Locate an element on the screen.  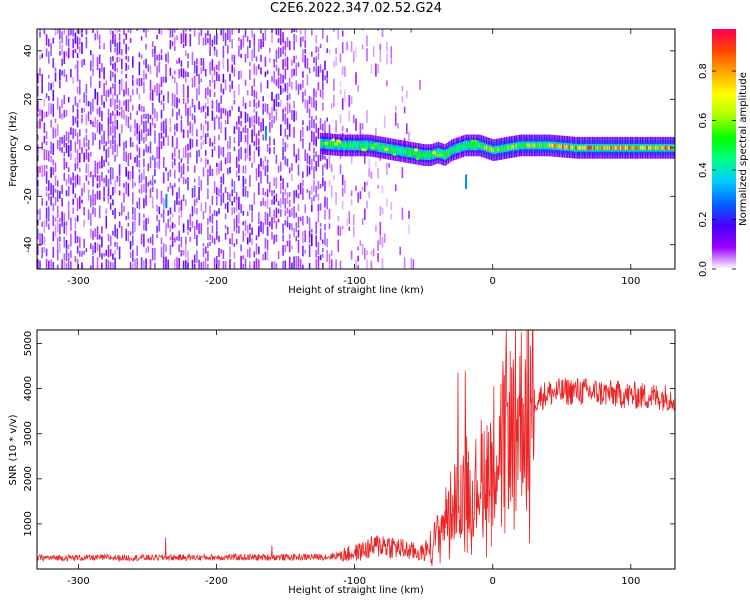
spectrogram-signal-blob is located at coordinates (373, 148).